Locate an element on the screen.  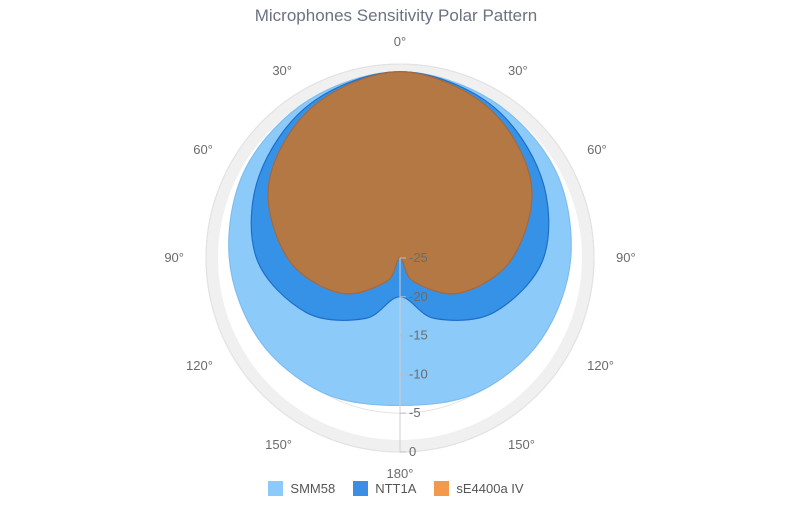
legend: SMM58 NTT1A sE4400a IV is located at coordinates (396, 488).